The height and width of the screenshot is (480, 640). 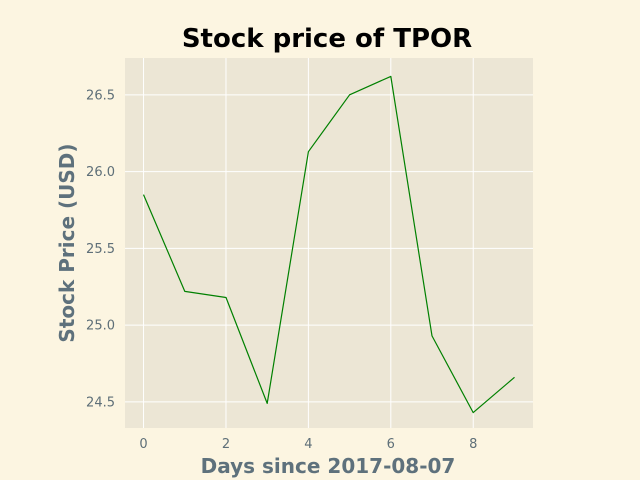 What do you see at coordinates (100, 95) in the screenshot?
I see `y-tick-label: 26.5` at bounding box center [100, 95].